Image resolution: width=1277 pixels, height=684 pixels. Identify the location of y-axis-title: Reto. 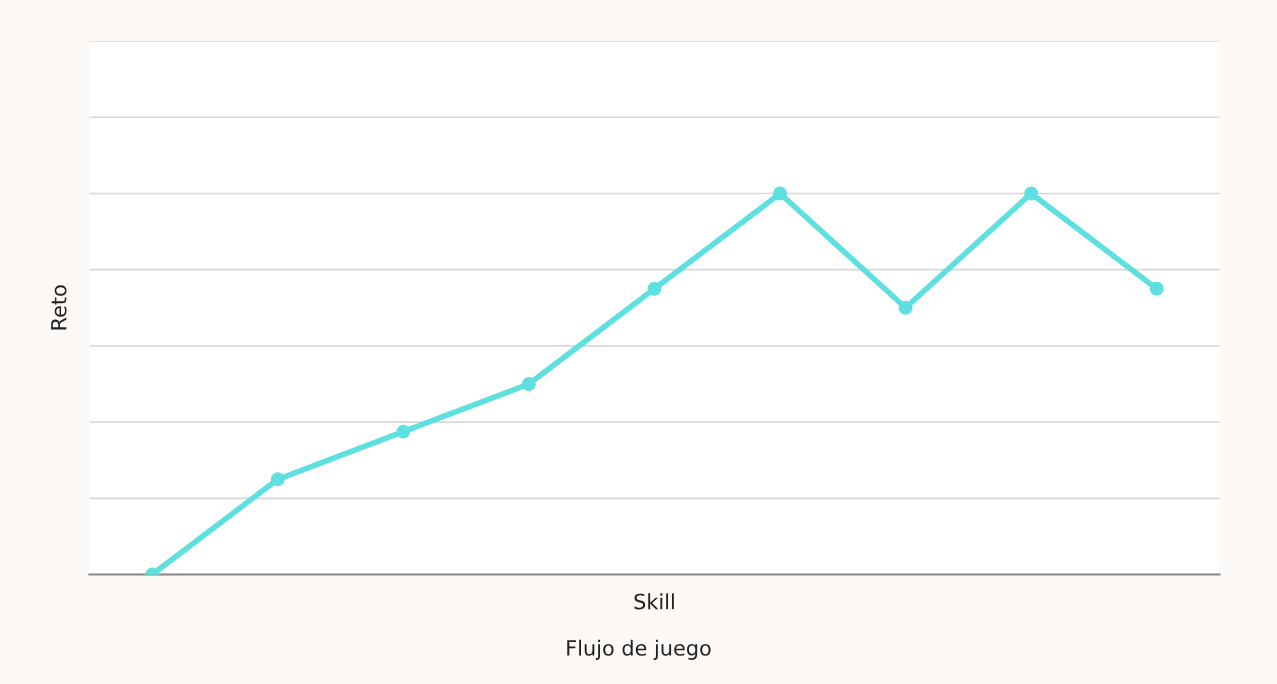
(59, 307).